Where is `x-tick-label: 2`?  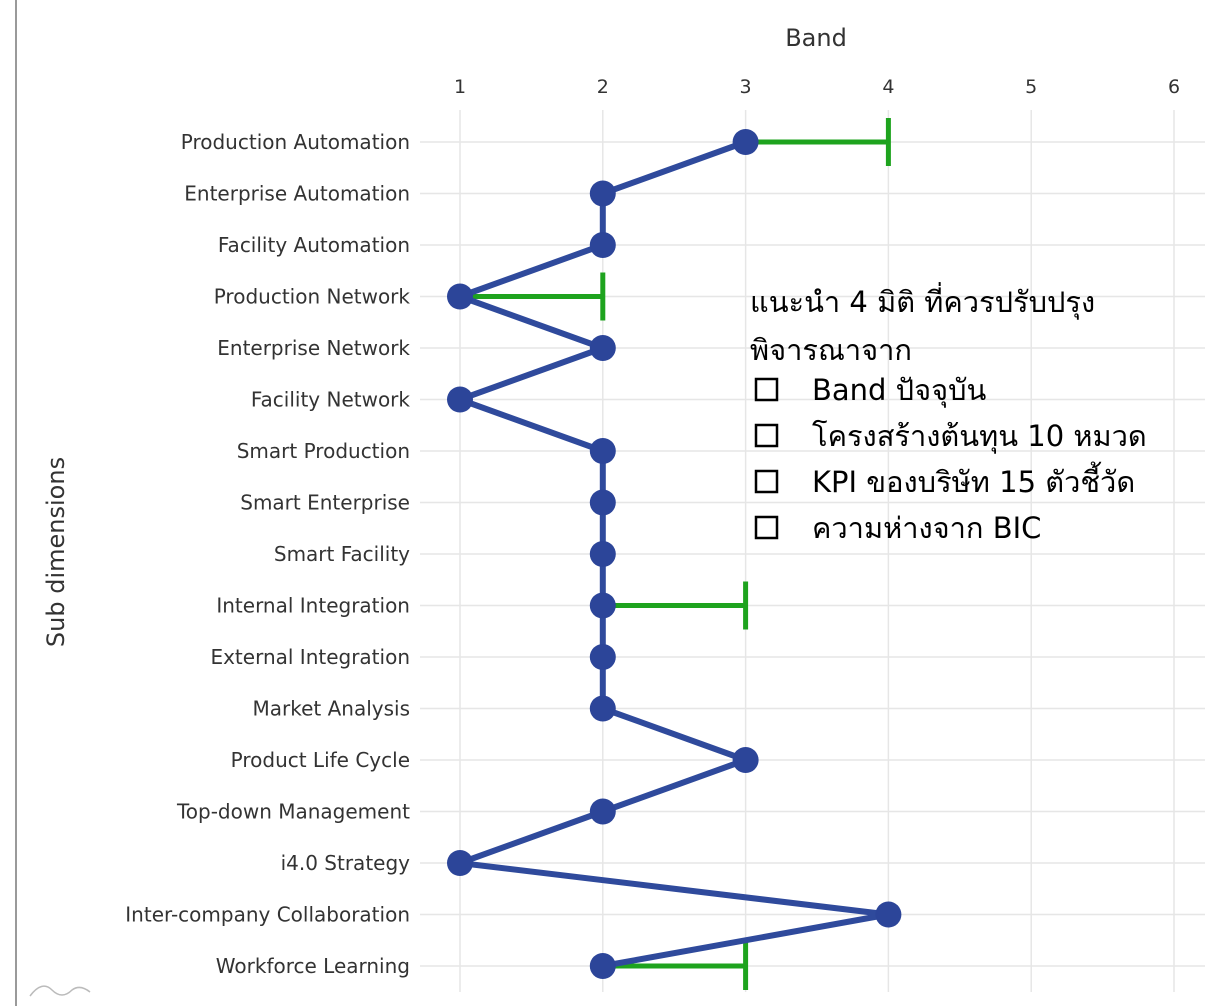 x-tick-label: 2 is located at coordinates (603, 87).